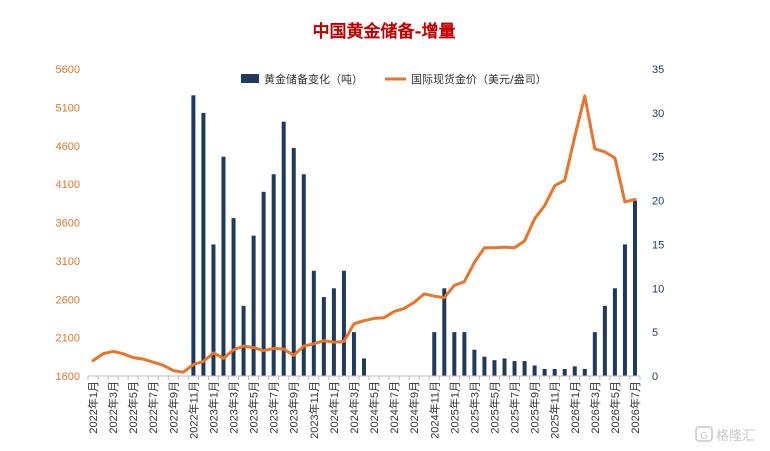  Describe the element at coordinates (615, 407) in the screenshot. I see `x-axis-tick-label: 2026年5月` at that location.